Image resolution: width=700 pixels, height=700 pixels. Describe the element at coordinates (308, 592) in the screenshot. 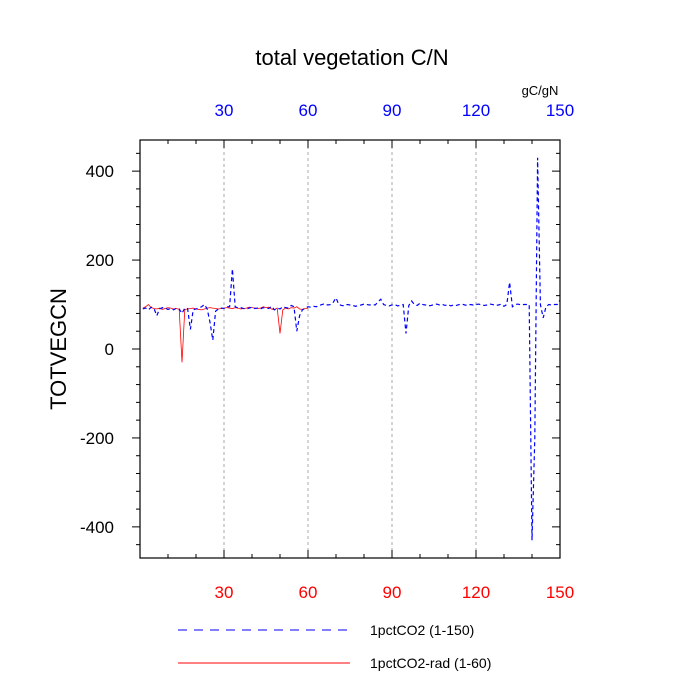

I see `x-tick-label-bottom: 60` at that location.